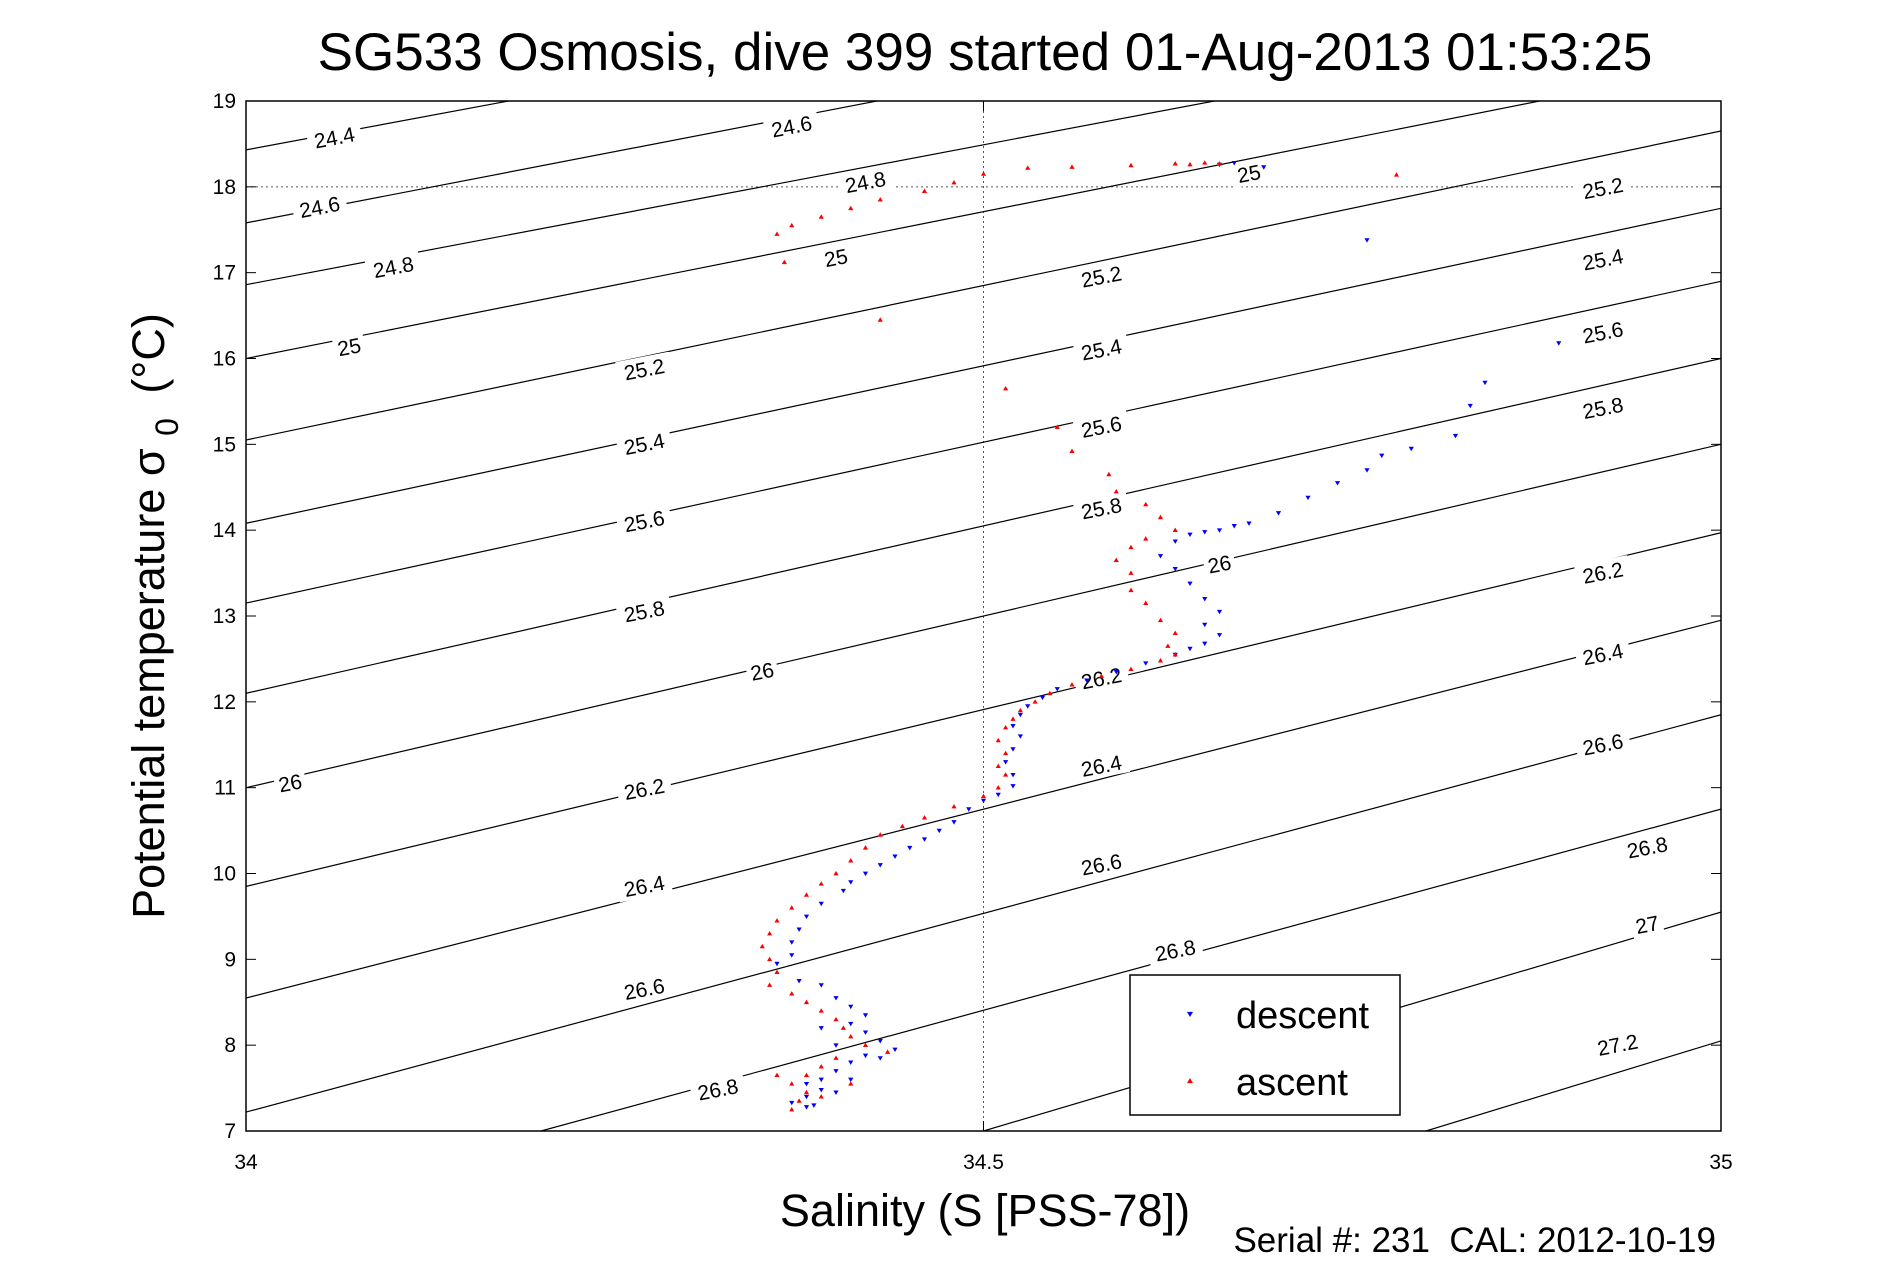 The image size is (1891, 1262). What do you see at coordinates (167, 427) in the screenshot?
I see `y-axis-title-subscript: 0` at bounding box center [167, 427].